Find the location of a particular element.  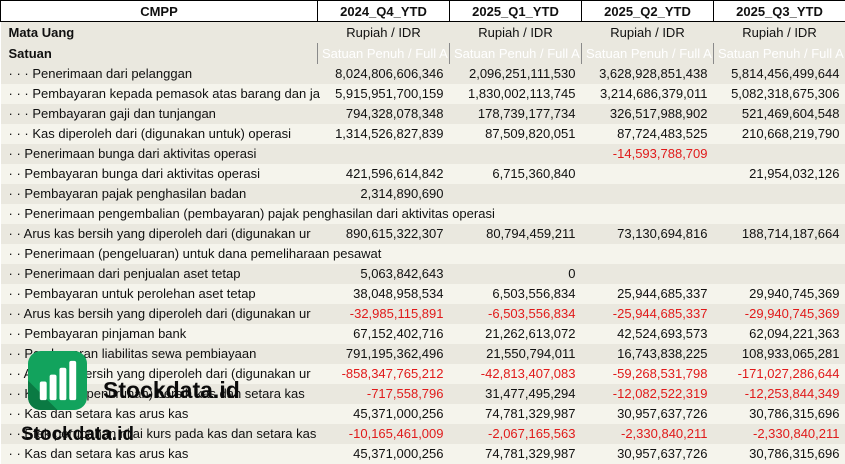

value-cell-2025_Q2_YTD: 30,957,637,726 is located at coordinates (648, 414).